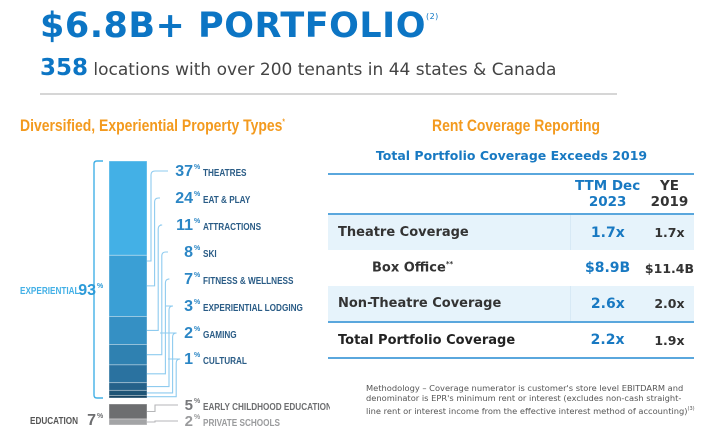 This screenshot has height=445, width=710. I want to click on experiential-brace, so click(98, 279).